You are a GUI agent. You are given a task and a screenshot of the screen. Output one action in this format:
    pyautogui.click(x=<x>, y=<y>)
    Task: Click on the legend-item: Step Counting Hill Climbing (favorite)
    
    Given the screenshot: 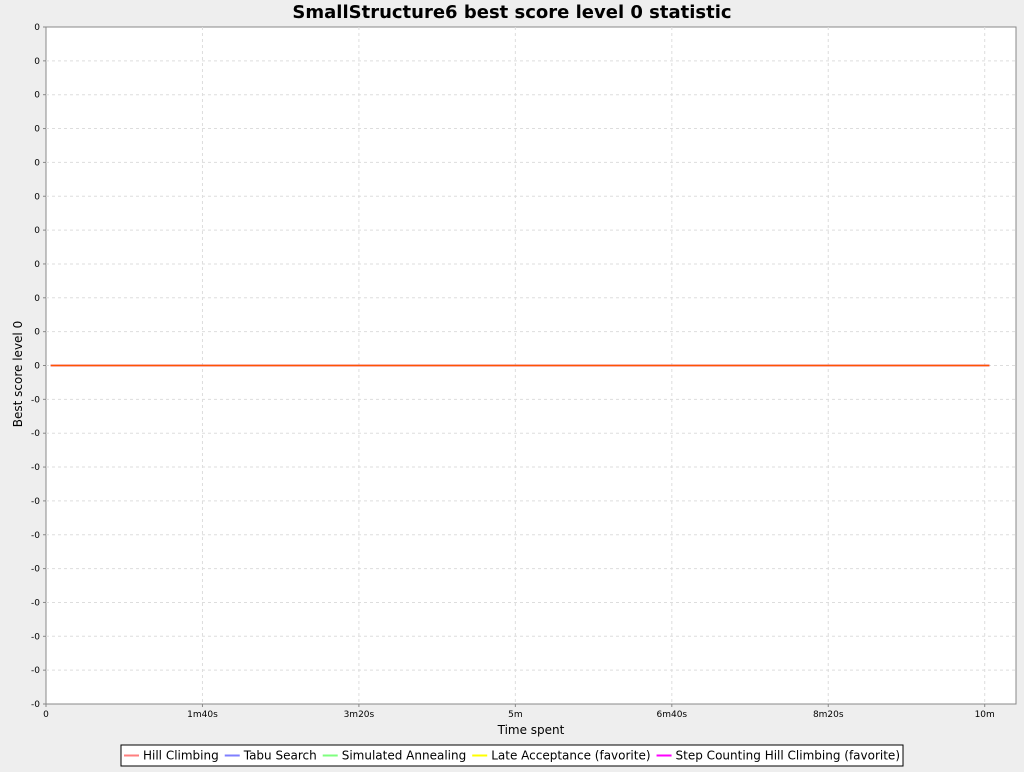 What is the action you would take?
    pyautogui.click(x=778, y=756)
    